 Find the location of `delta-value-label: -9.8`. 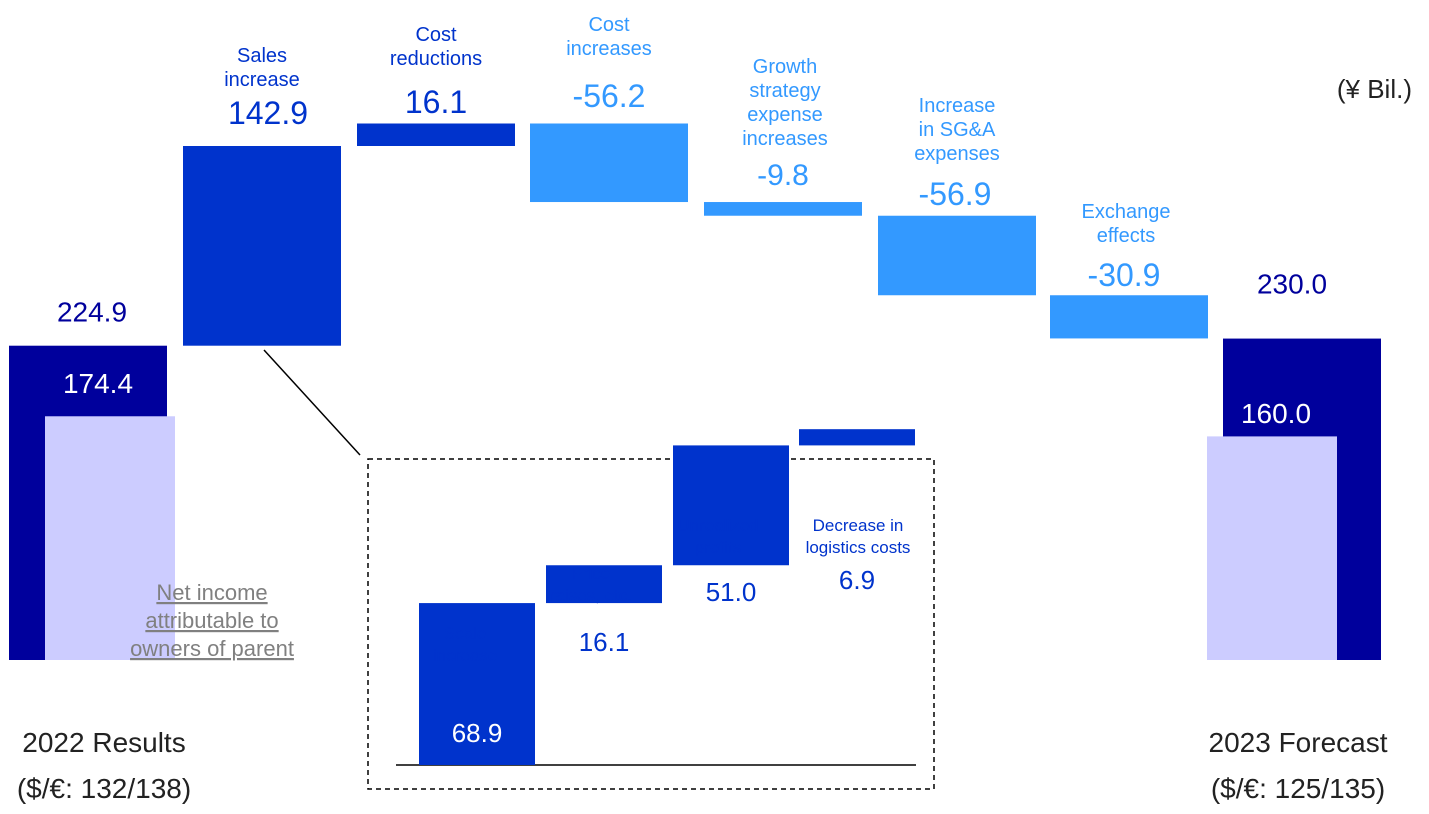

delta-value-label: -9.8 is located at coordinates (783, 175).